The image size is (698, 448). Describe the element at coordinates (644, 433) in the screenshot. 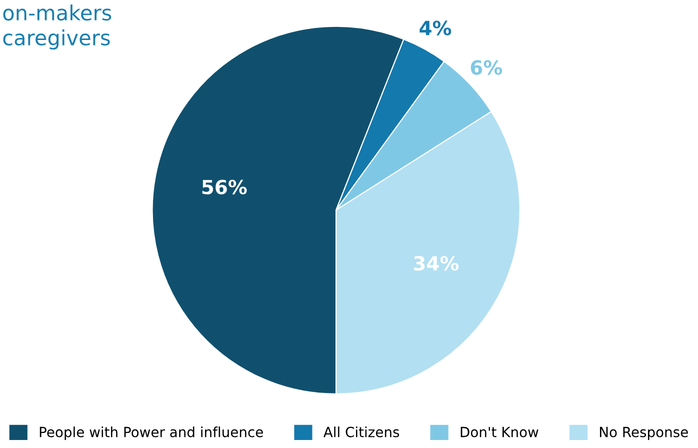

I see `legend-label: No Response` at that location.